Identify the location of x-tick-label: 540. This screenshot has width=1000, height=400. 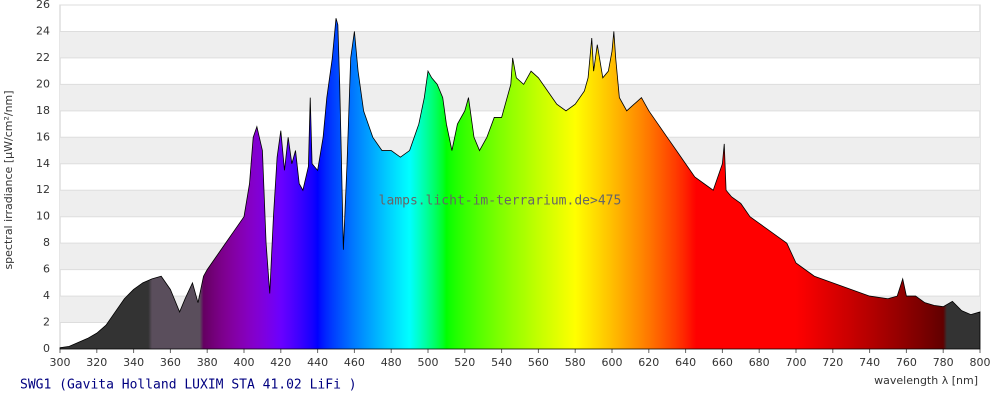
(501, 362).